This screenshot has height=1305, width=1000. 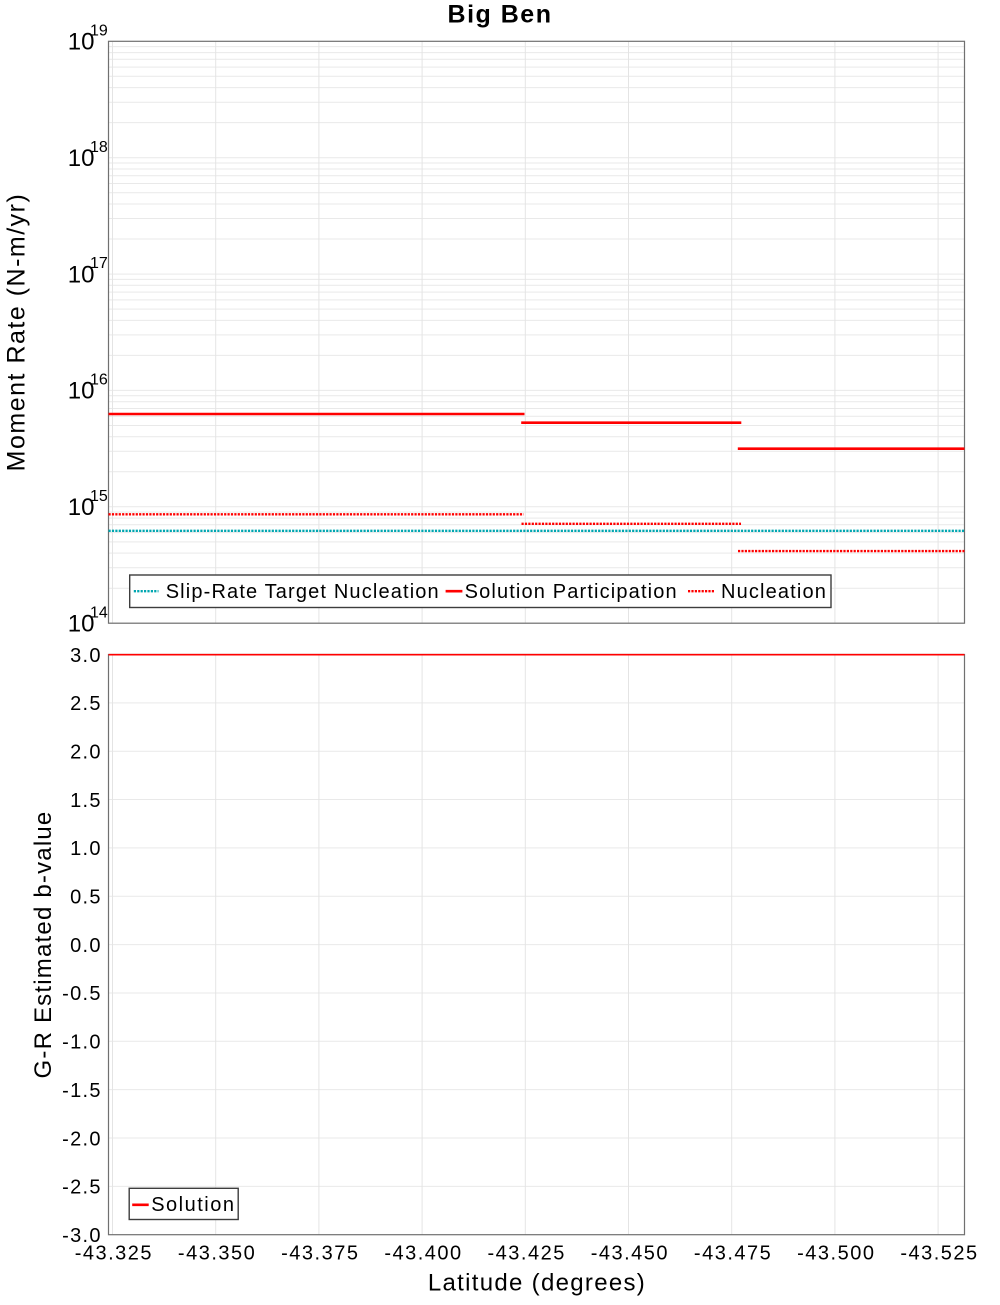 What do you see at coordinates (733, 1253) in the screenshot?
I see `svg-text: -43.475` at bounding box center [733, 1253].